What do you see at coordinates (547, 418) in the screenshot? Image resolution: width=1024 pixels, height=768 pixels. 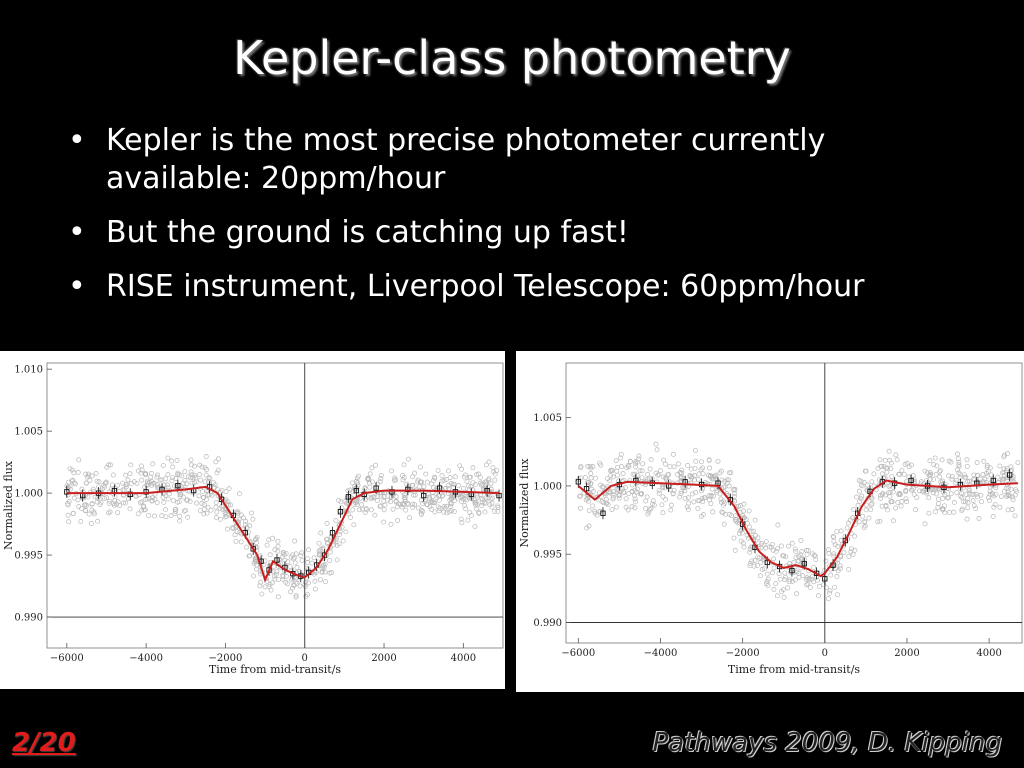 I see `y-tick-label: 1.005` at bounding box center [547, 418].